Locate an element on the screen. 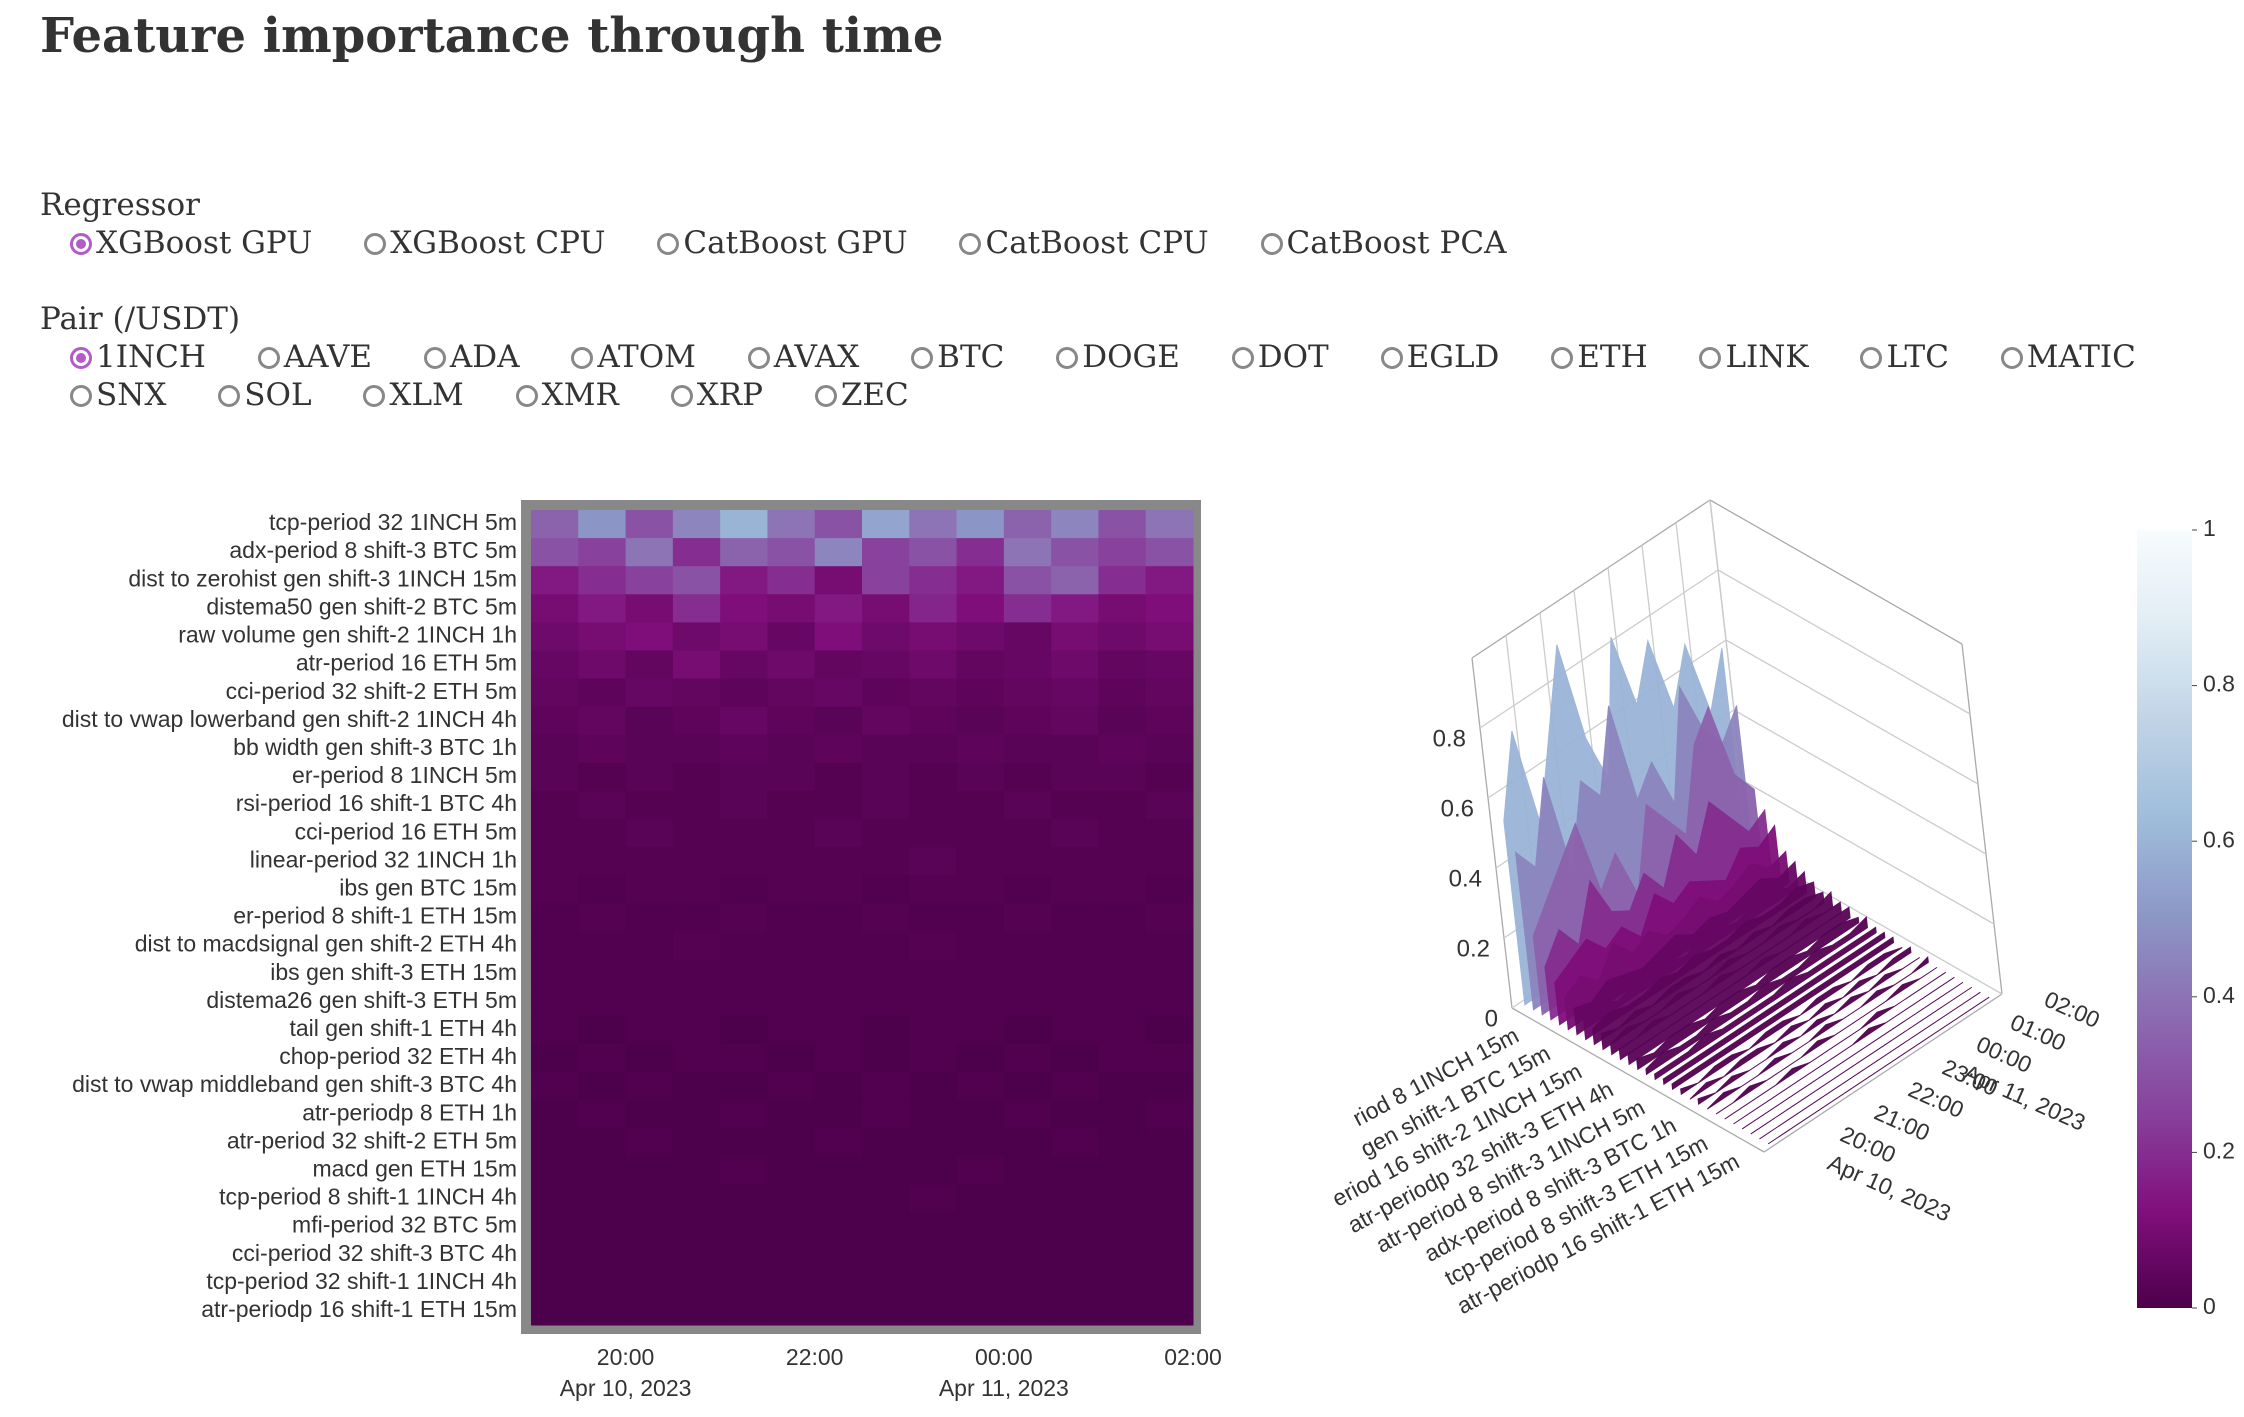  option-label: AAVE is located at coordinates (327, 357).